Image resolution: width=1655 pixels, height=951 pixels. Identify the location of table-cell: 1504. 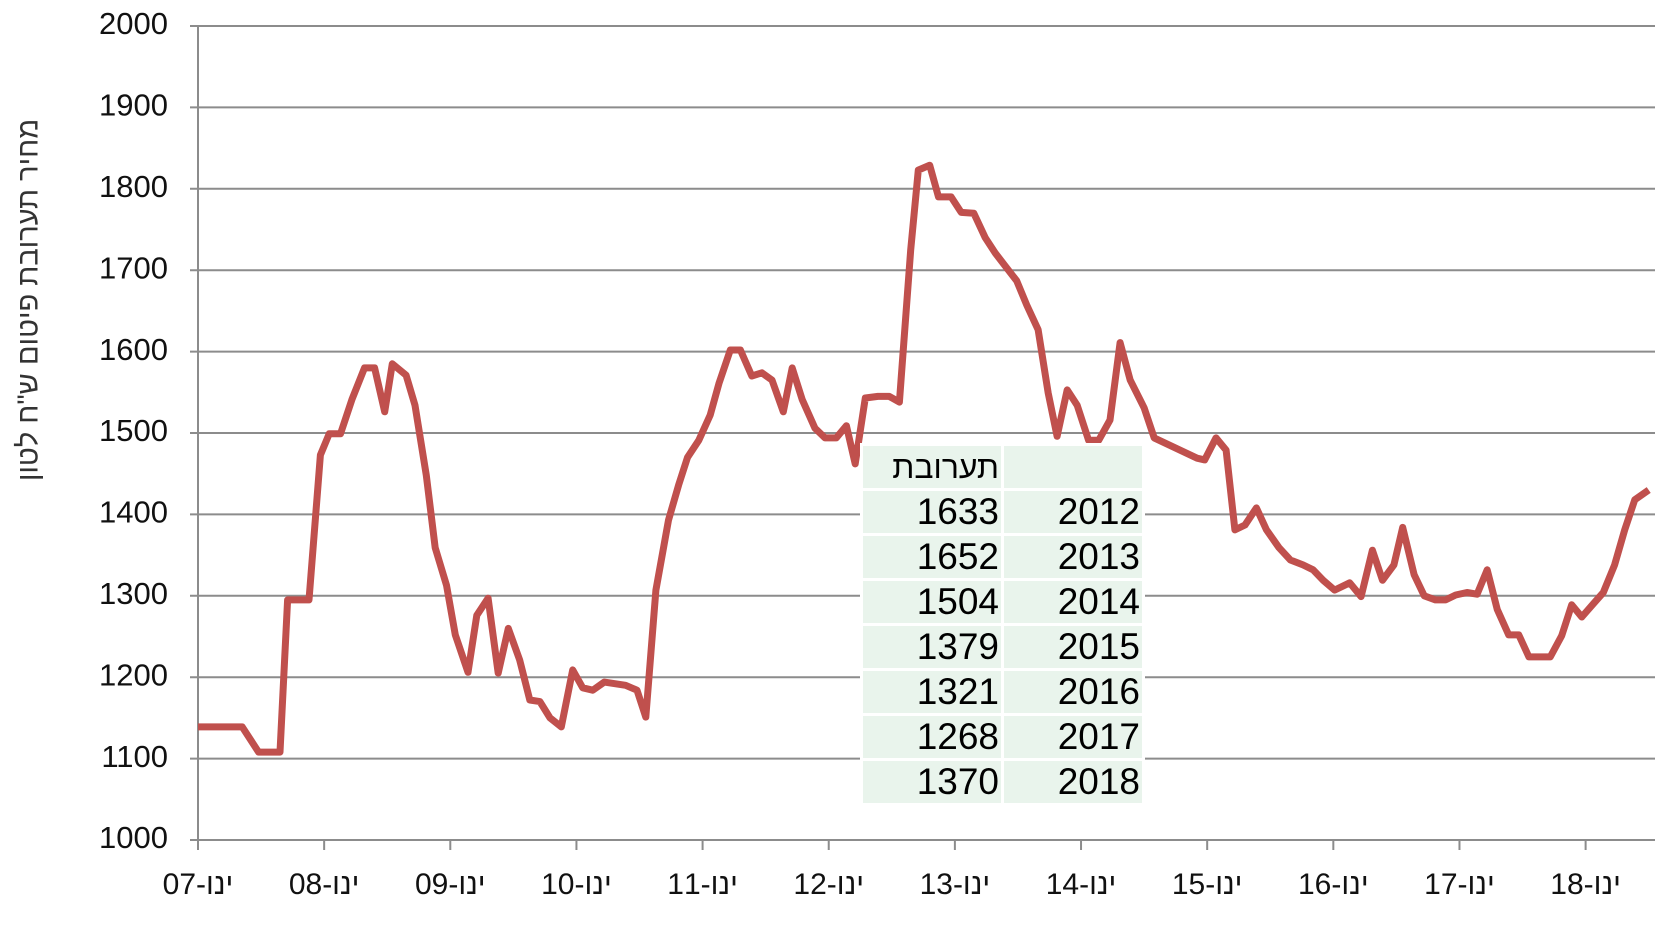
(932, 602).